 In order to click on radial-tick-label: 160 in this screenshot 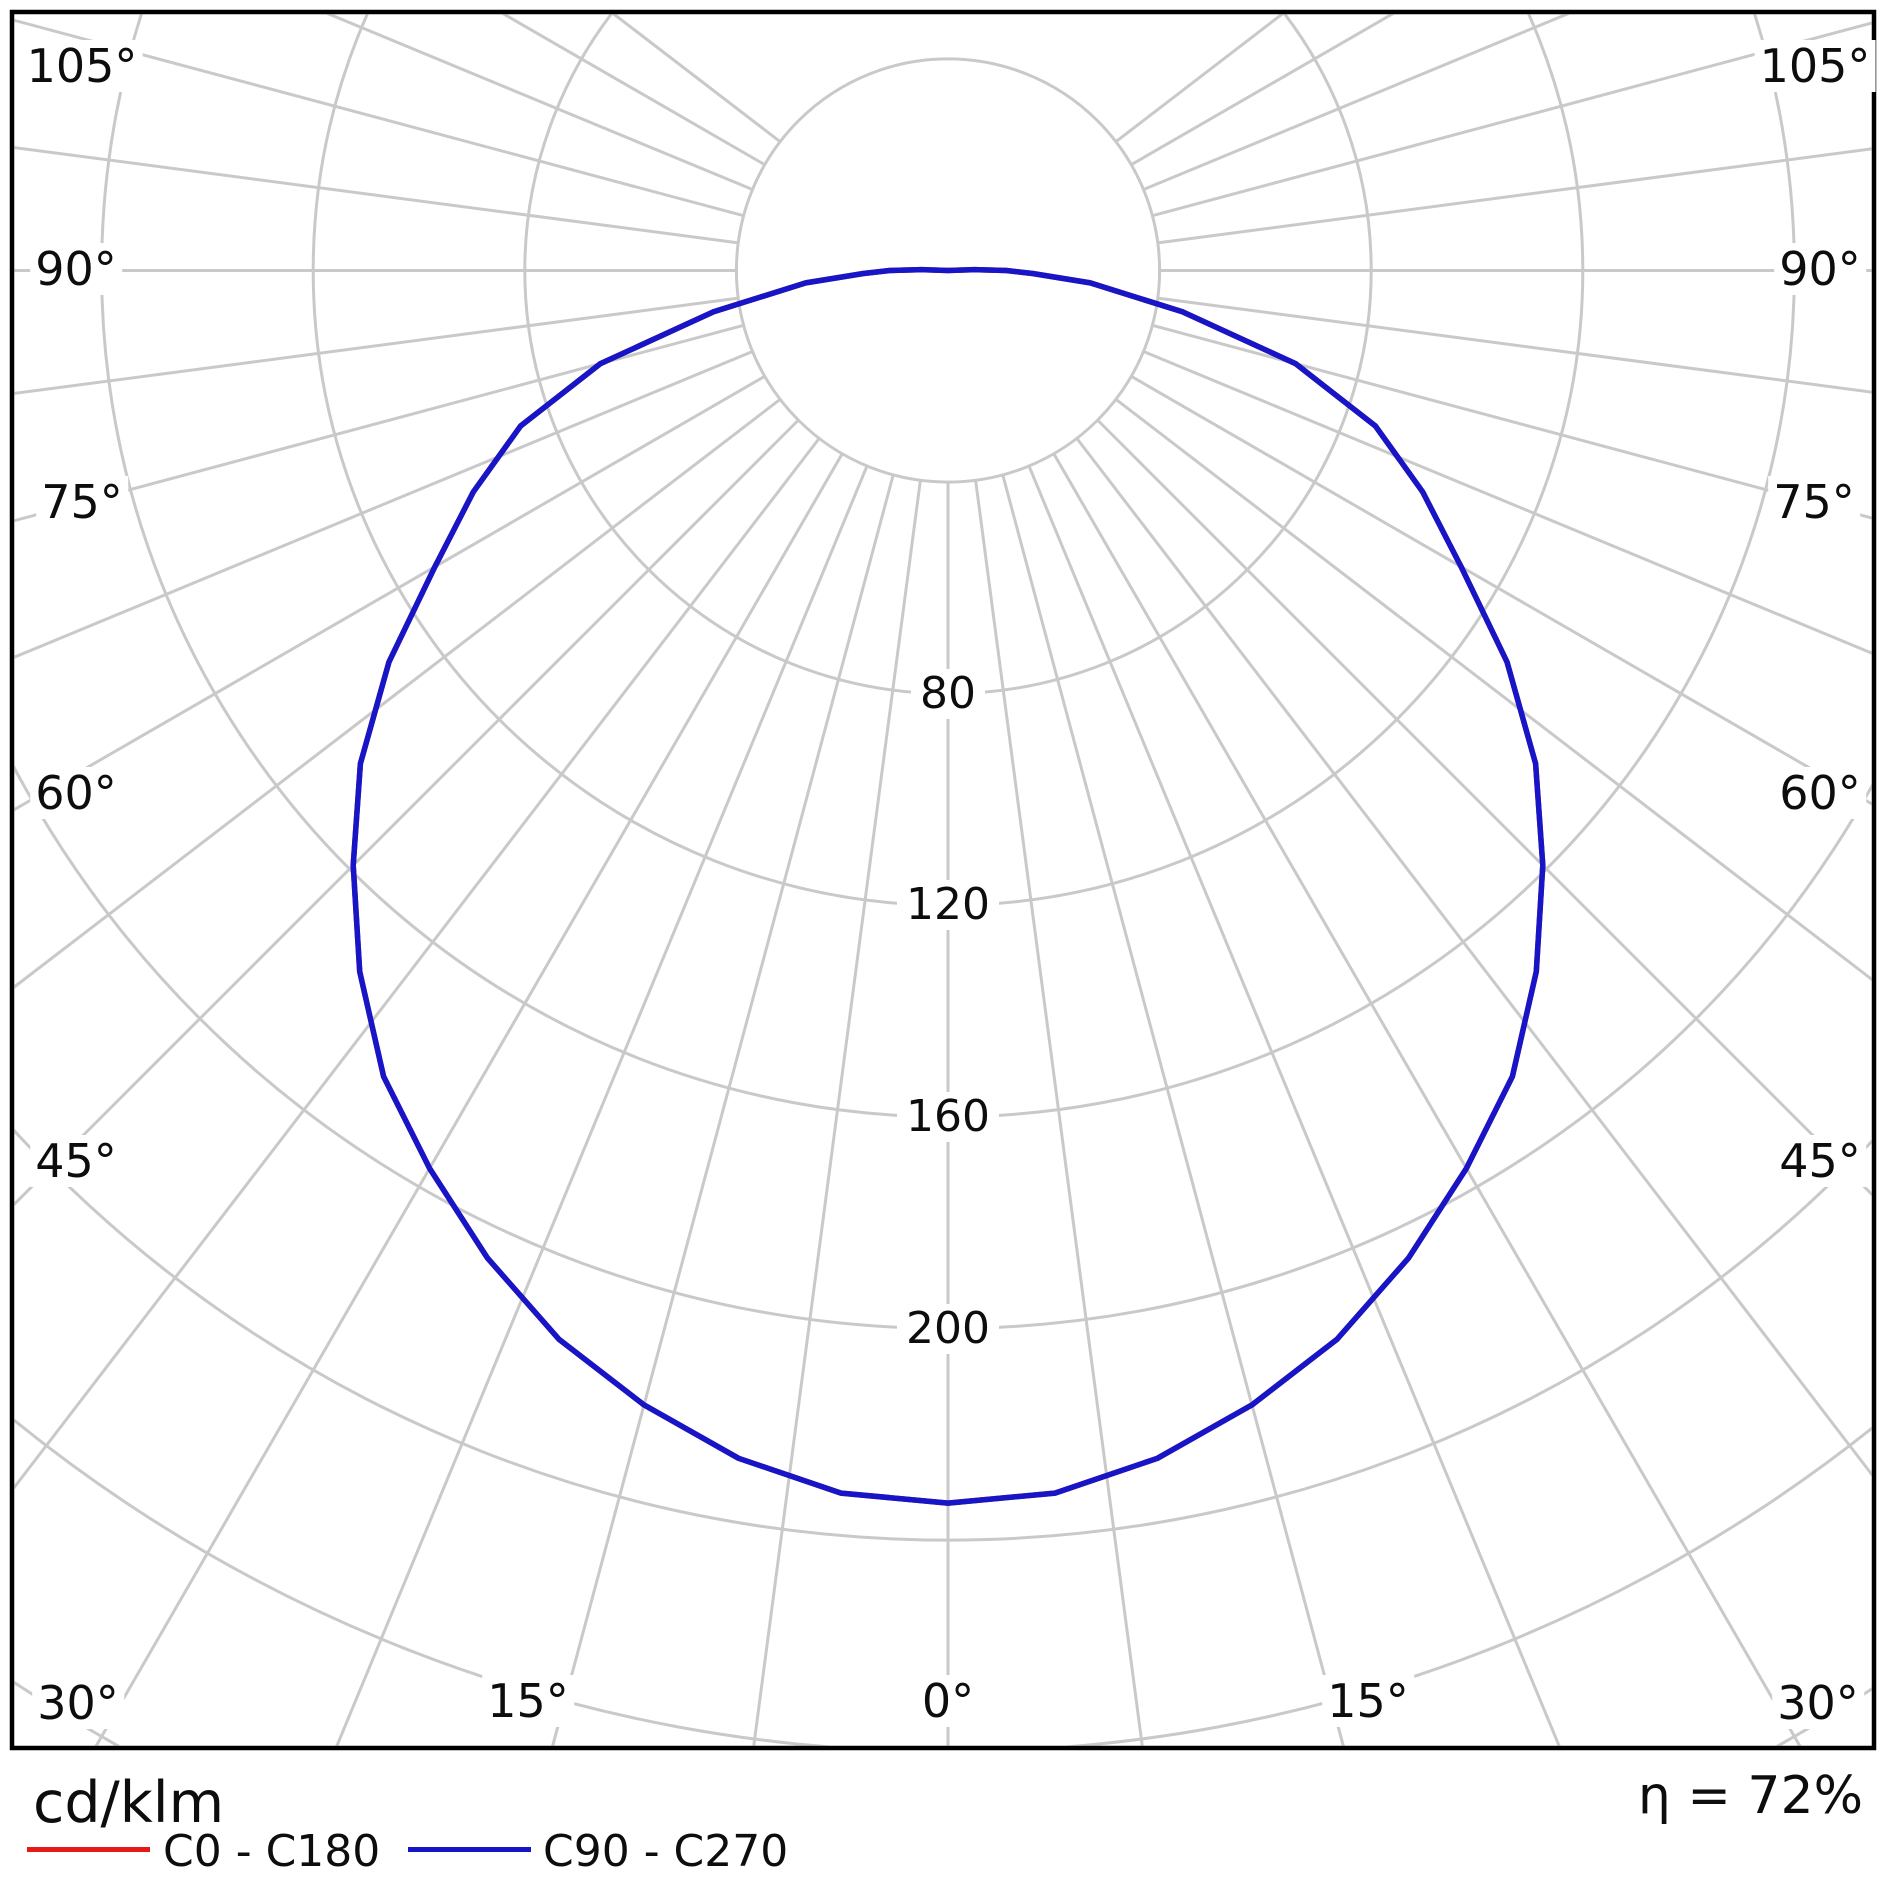, I will do `click(948, 1116)`.